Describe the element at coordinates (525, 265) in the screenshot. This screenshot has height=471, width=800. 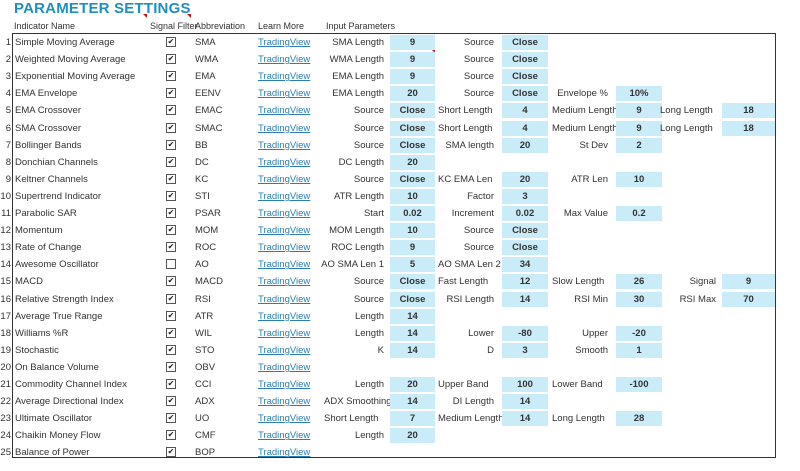
I see `param-value-input: 34` at that location.